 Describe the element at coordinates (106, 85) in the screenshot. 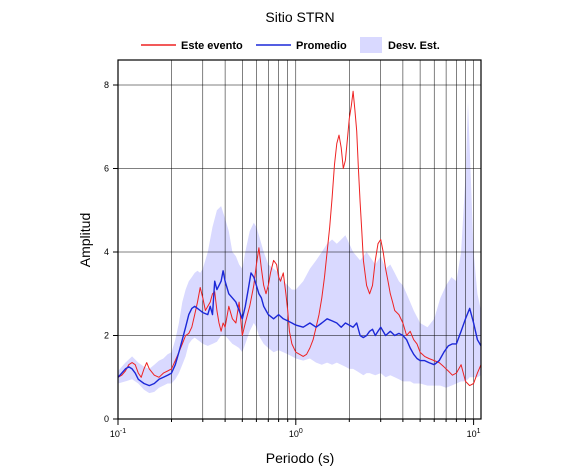

I see `y-tick-label: 8` at that location.